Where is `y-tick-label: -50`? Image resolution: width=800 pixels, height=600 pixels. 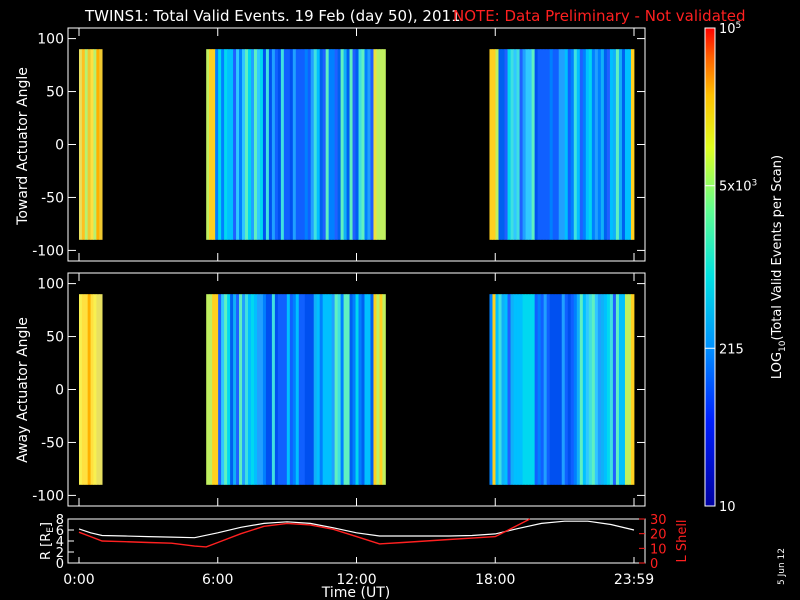
y-tick-label: -50 is located at coordinates (52, 198).